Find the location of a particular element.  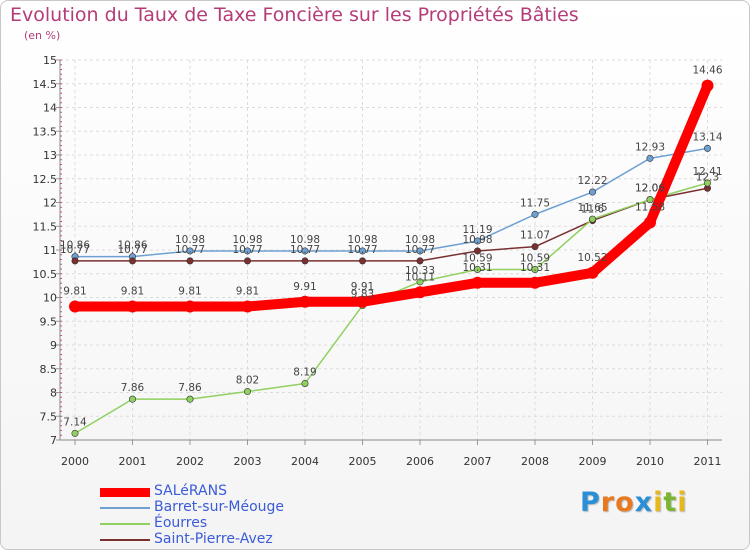

x-tick-label: 2003 is located at coordinates (248, 461).